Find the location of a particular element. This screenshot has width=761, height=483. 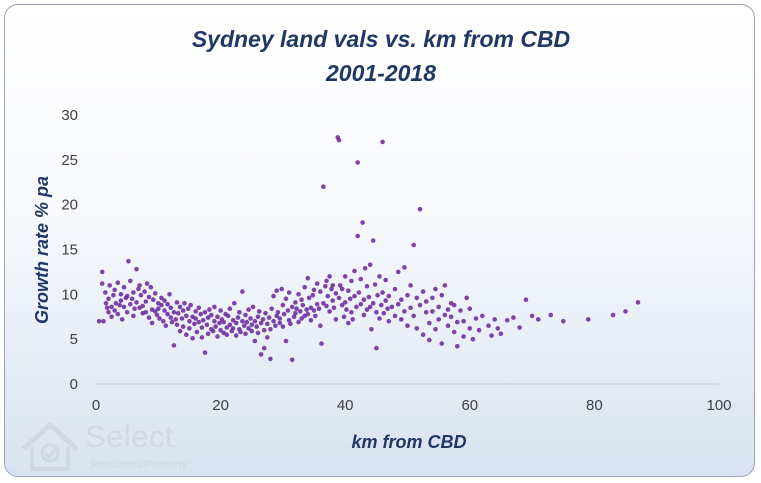

house-logo-icon is located at coordinates (50, 446).